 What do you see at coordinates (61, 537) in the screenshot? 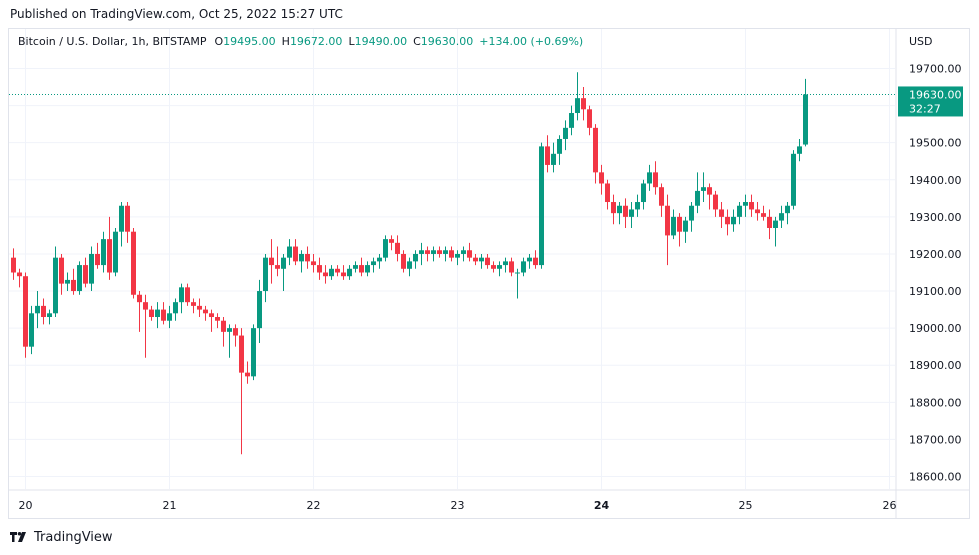
I see `footer-brand: TradingView` at bounding box center [61, 537].